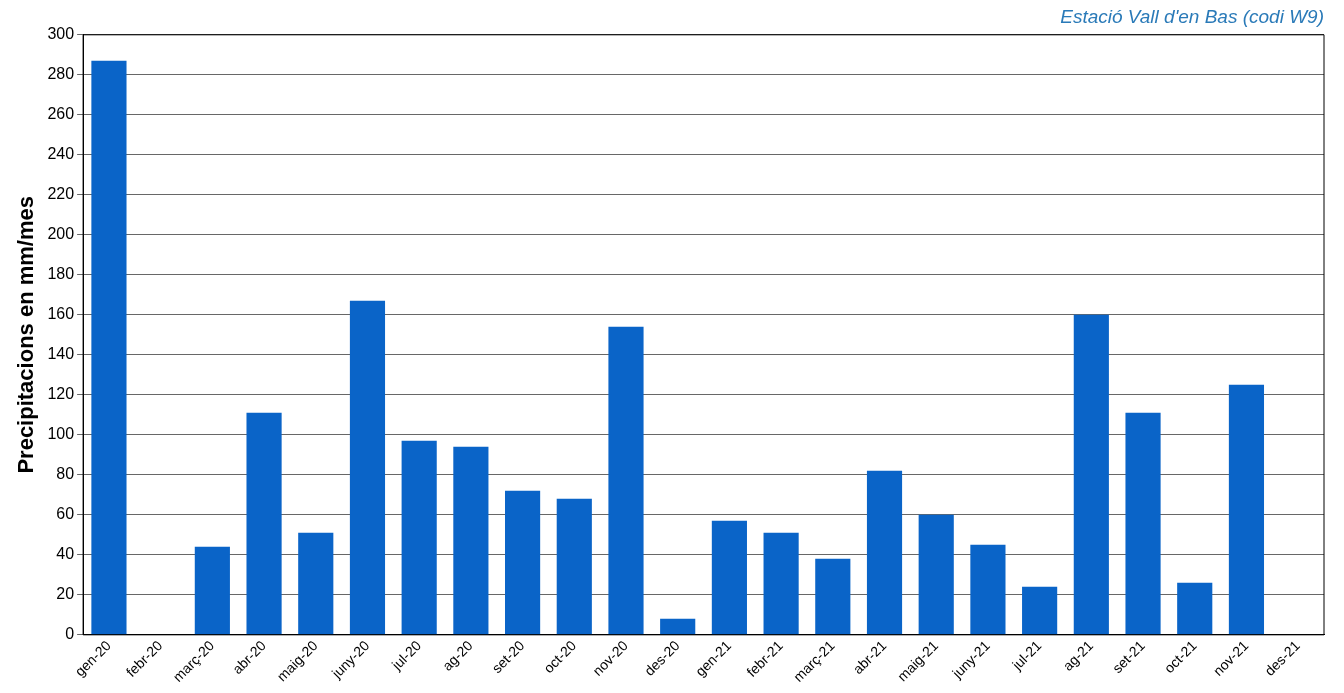 Image resolution: width=1344 pixels, height=693 pixels. I want to click on chart-title: Estació Vall d'en Bas (codi W9), so click(1192, 16).